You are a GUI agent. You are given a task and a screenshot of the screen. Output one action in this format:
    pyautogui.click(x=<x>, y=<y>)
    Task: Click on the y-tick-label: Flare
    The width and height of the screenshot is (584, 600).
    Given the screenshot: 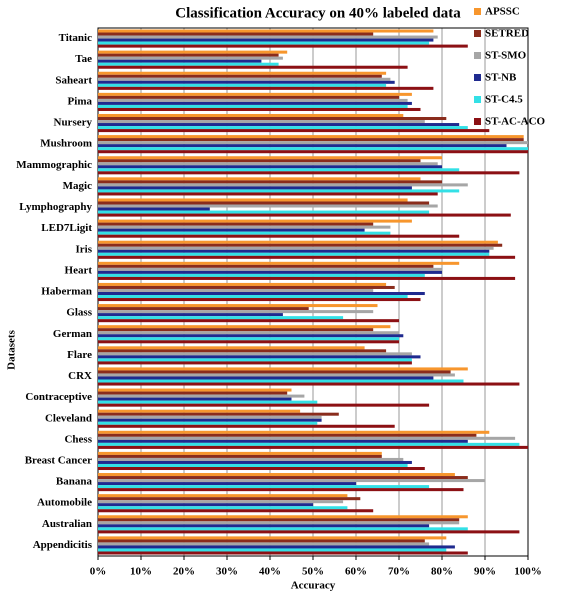 What is the action you would take?
    pyautogui.click(x=79, y=355)
    